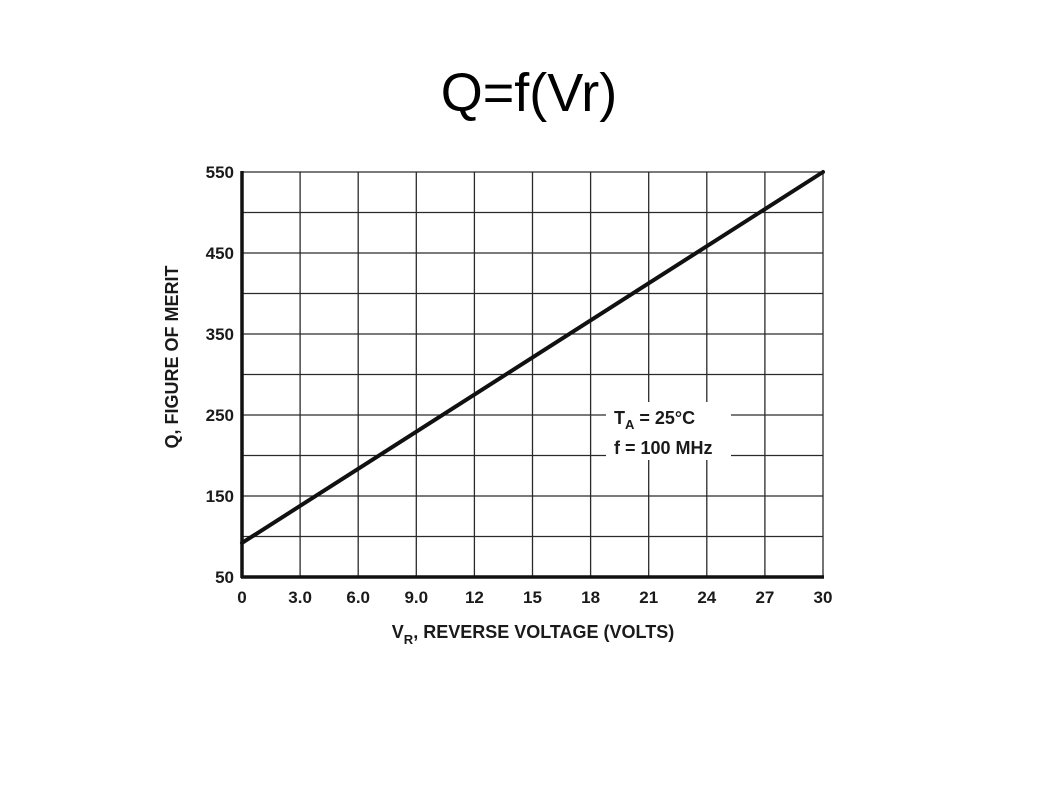  Describe the element at coordinates (630, 424) in the screenshot. I see `annotation-t-subscript: A` at that location.